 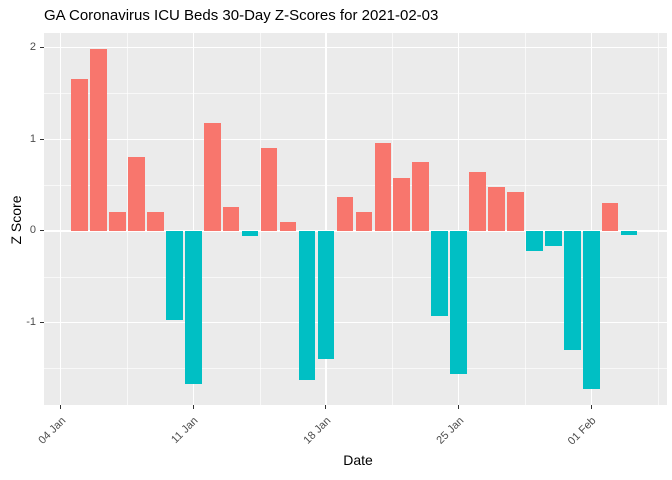 I want to click on x-axis-title: Date, so click(x=358, y=460).